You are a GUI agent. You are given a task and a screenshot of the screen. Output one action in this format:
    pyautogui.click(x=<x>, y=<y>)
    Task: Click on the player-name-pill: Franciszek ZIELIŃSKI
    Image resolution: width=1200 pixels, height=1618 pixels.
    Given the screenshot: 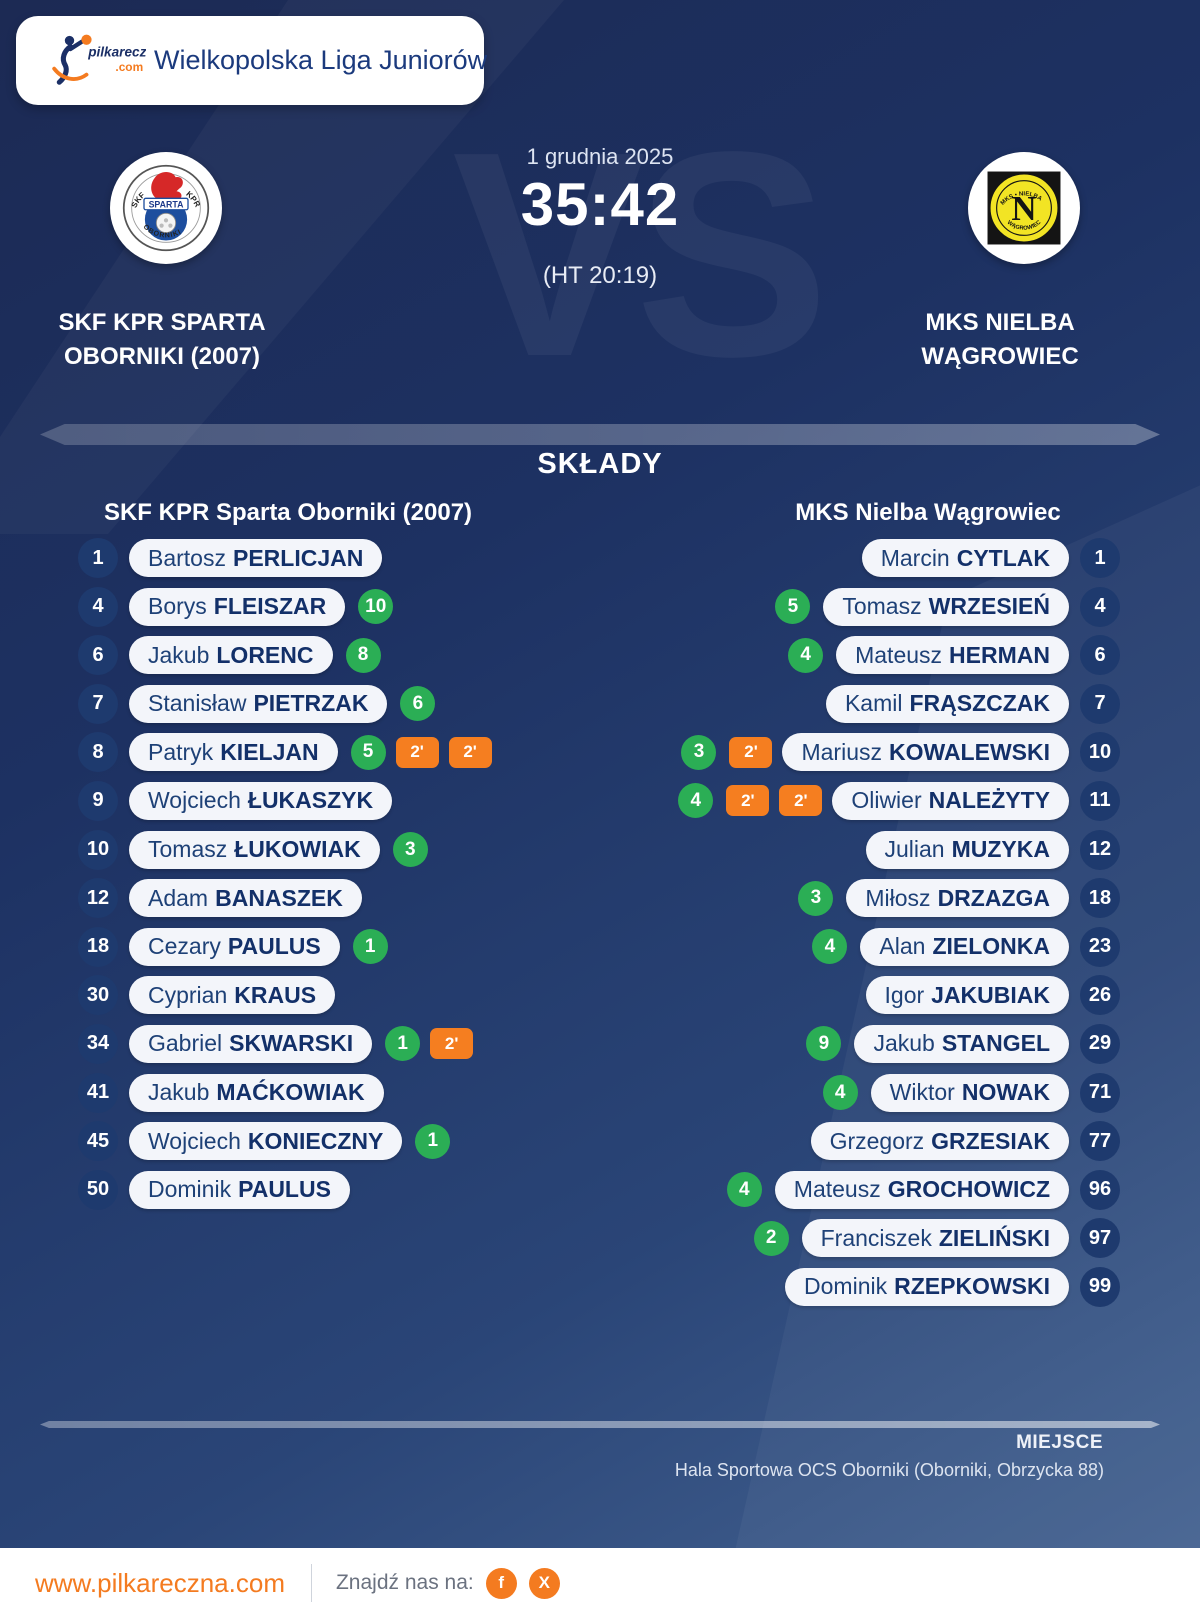 What is the action you would take?
    pyautogui.click(x=935, y=1238)
    